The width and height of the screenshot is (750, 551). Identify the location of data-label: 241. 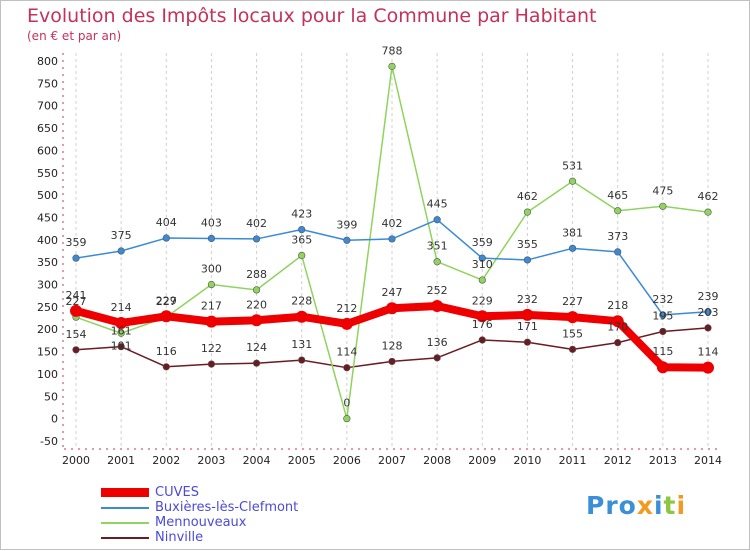
(76, 295).